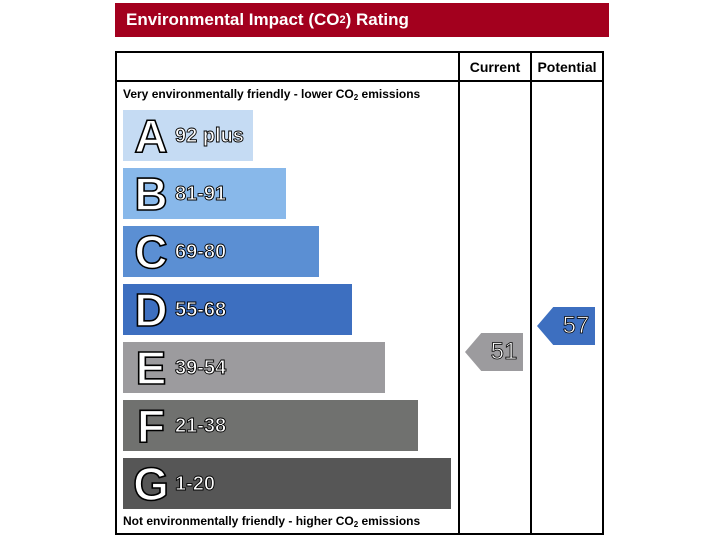 The height and width of the screenshot is (540, 720). What do you see at coordinates (459, 293) in the screenshot?
I see `column-divider-current` at bounding box center [459, 293].